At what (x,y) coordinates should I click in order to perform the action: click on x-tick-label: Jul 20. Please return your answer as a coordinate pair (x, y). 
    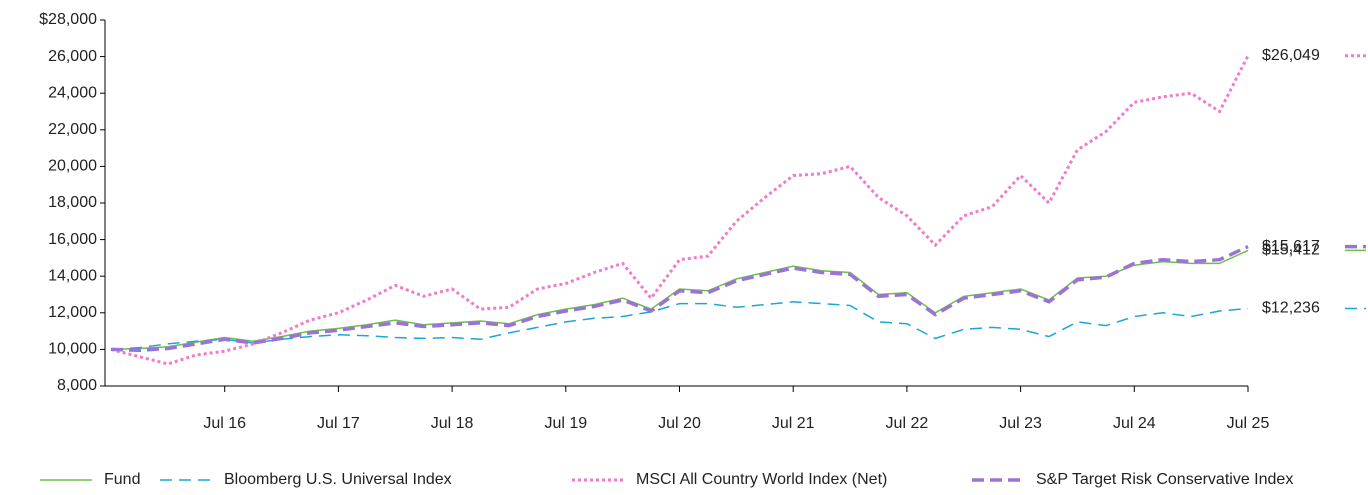
    Looking at the image, I should click on (679, 423).